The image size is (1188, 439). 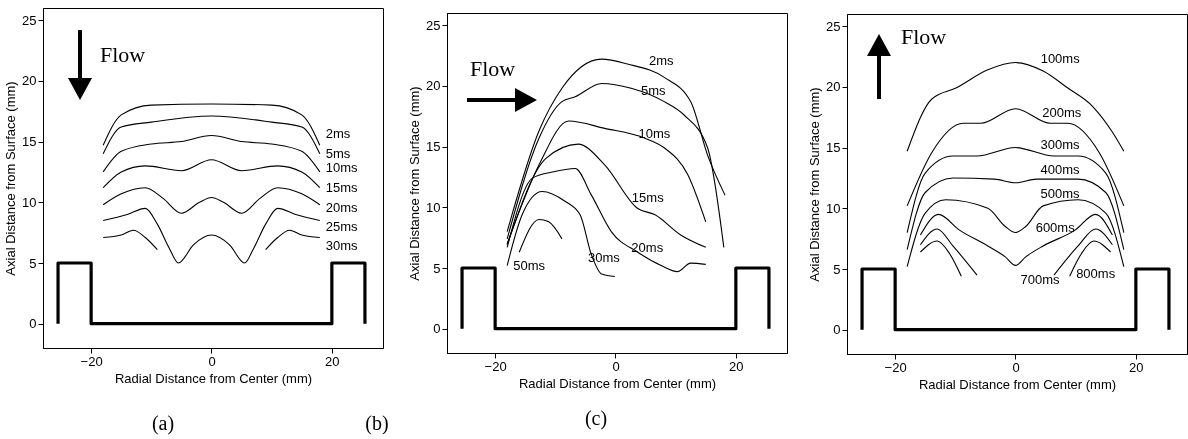 I want to click on text: (c), so click(x=596, y=418).